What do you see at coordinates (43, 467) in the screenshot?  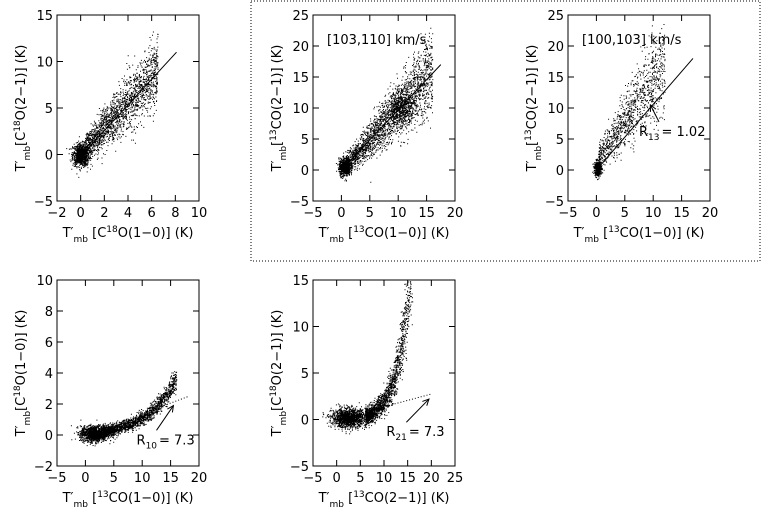 I see `y-tick-label: −2` at bounding box center [43, 467].